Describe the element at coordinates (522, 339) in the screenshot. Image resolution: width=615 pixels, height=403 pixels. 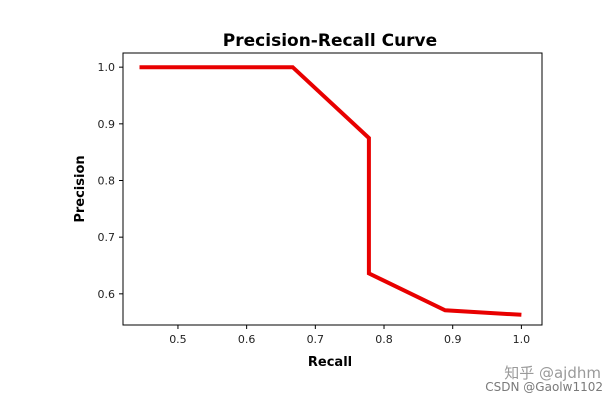
I see `x-tick-label: 1.0` at that location.